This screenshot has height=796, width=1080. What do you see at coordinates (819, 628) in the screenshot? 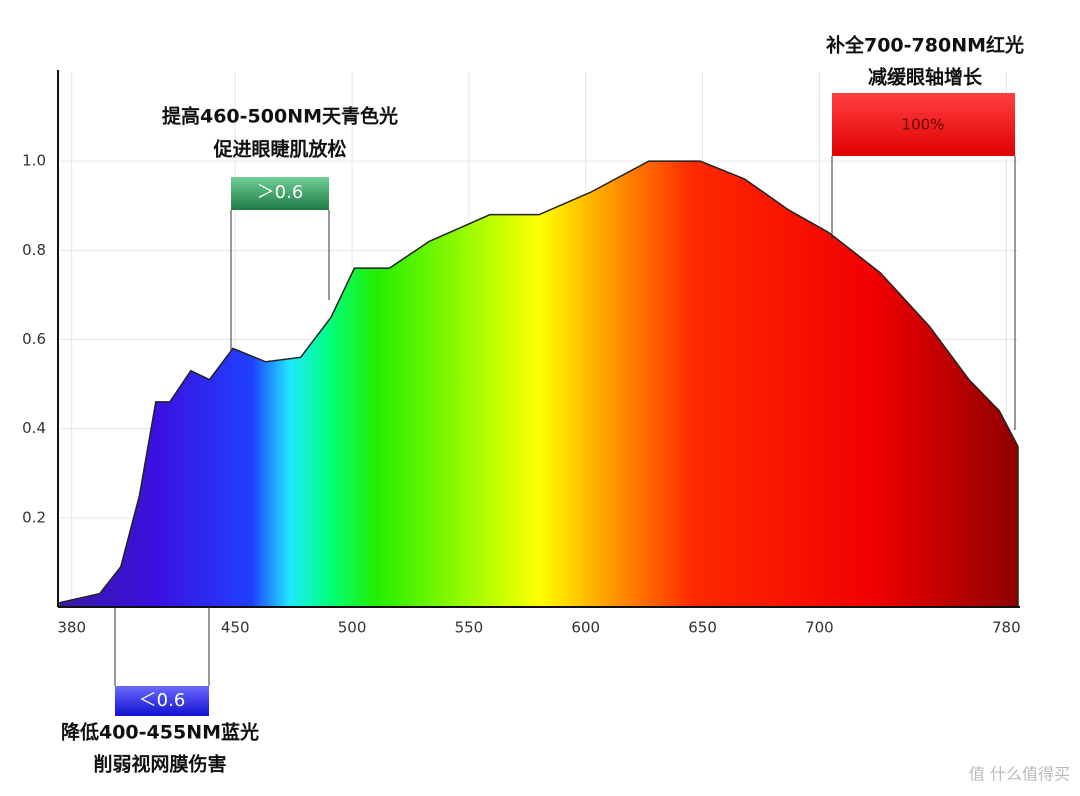
I see `x-tick-label: 700` at bounding box center [819, 628].